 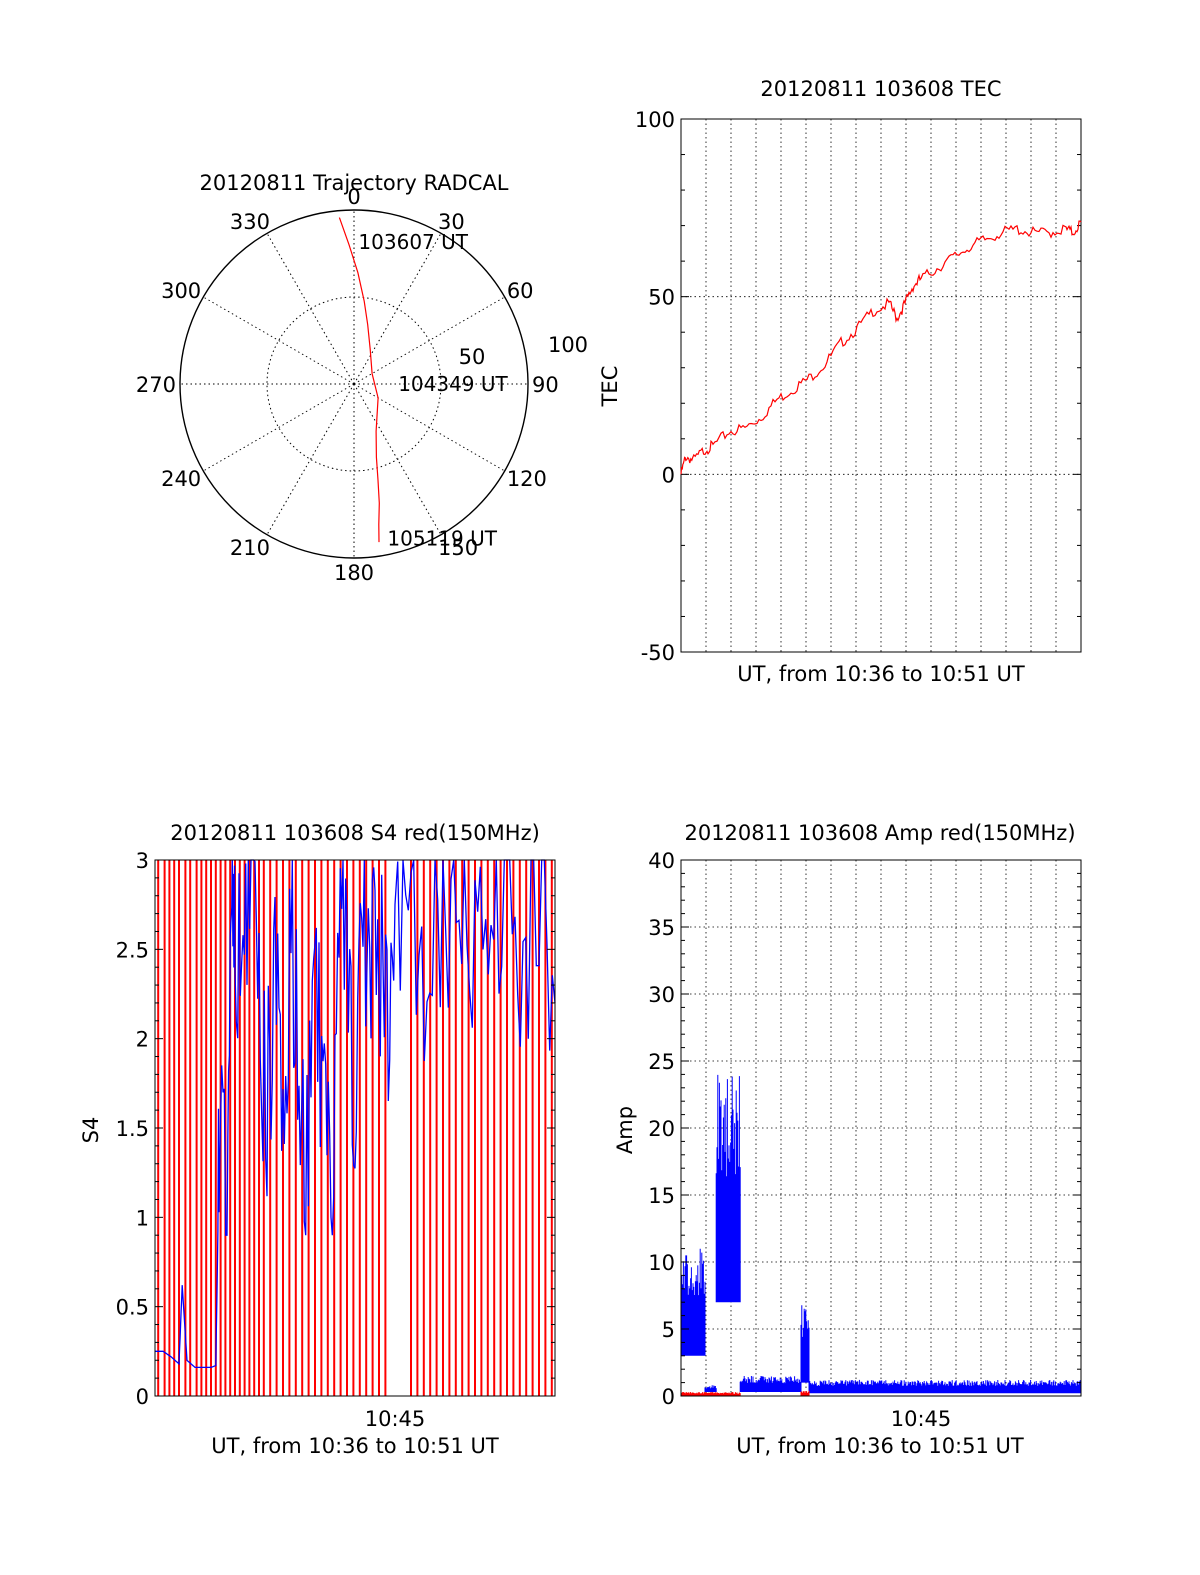 I want to click on y-tick-label: 2.5, so click(x=132, y=950).